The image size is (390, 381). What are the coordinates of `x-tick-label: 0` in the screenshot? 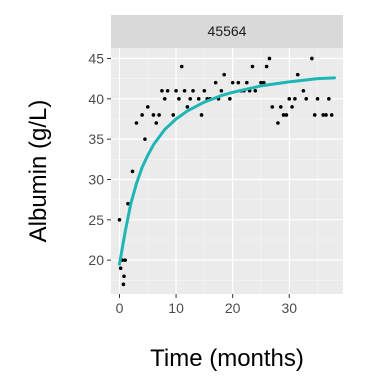 It's located at (120, 308).